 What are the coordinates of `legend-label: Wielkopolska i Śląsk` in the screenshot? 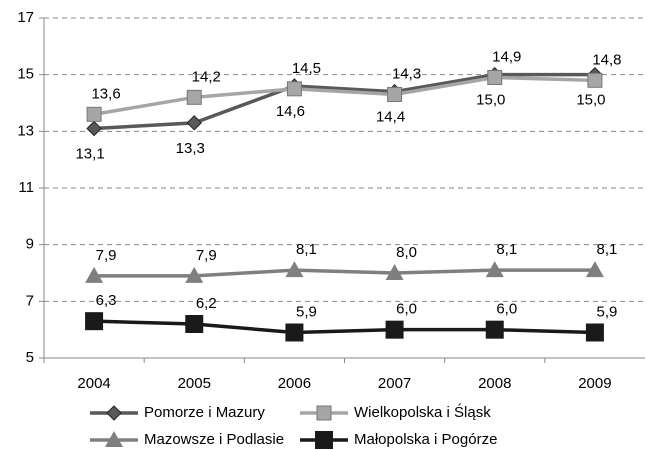 It's located at (422, 412).